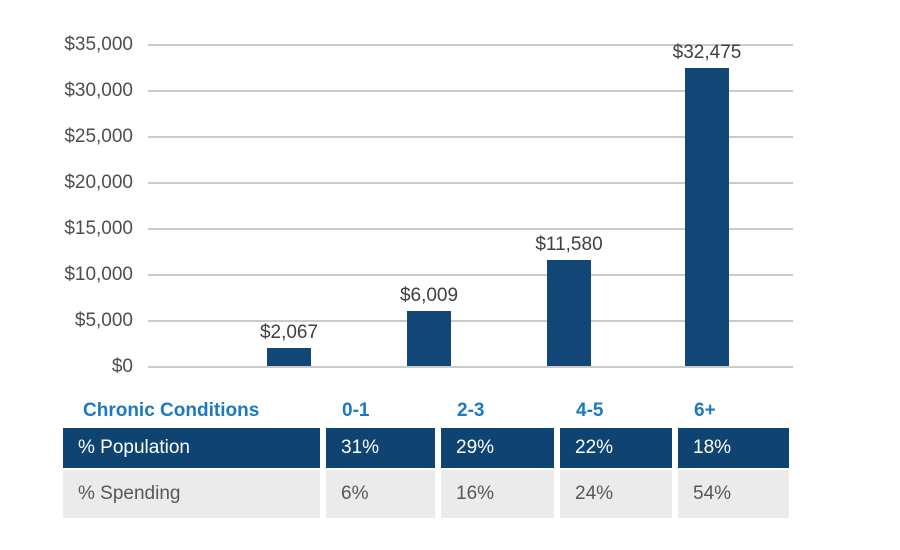 The width and height of the screenshot is (900, 550). I want to click on y-tick-label: $5,000, so click(103, 320).